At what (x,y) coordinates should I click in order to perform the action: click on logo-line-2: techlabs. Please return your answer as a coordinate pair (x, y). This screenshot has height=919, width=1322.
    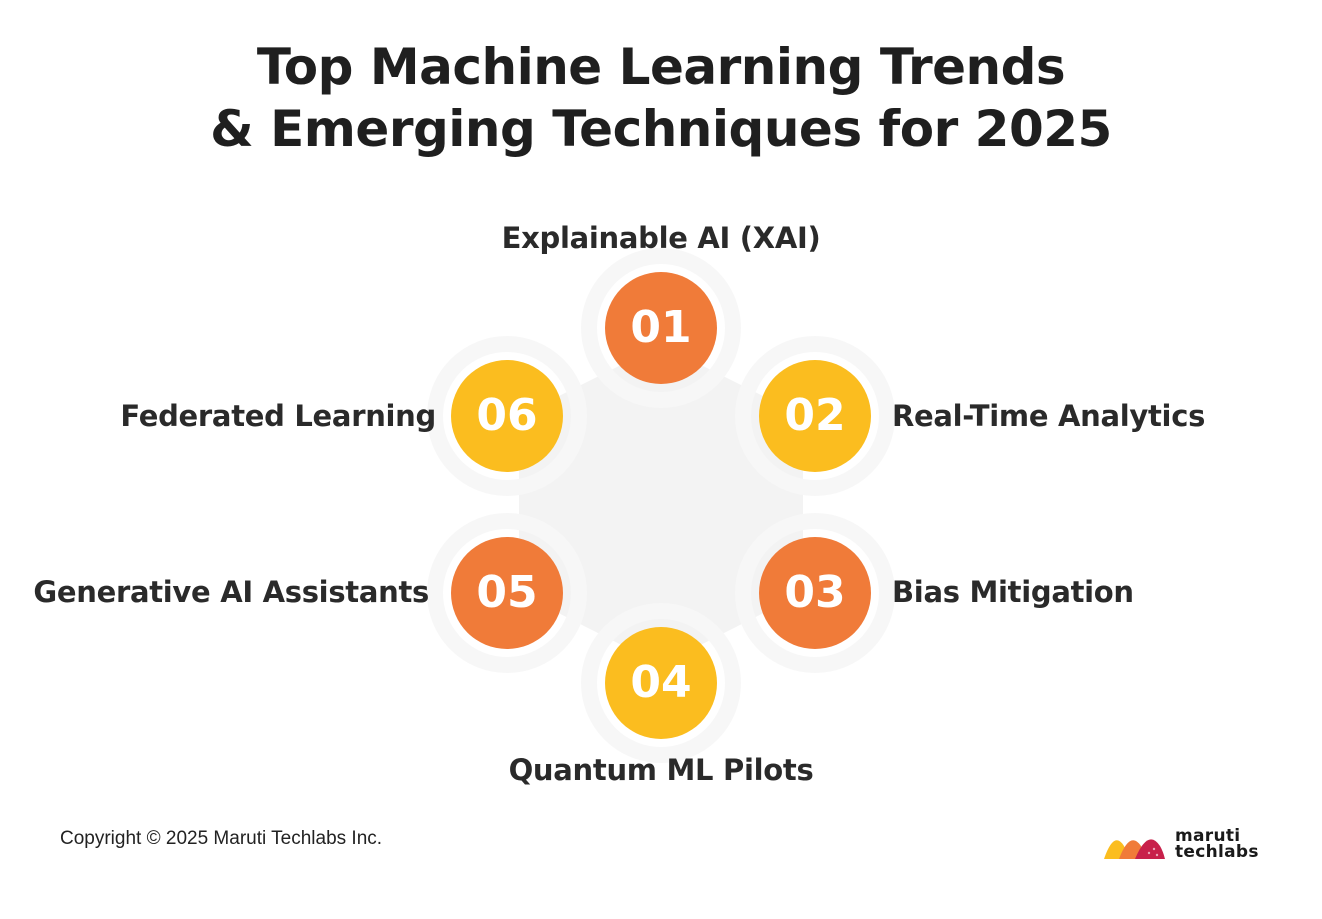
    Looking at the image, I should click on (1217, 852).